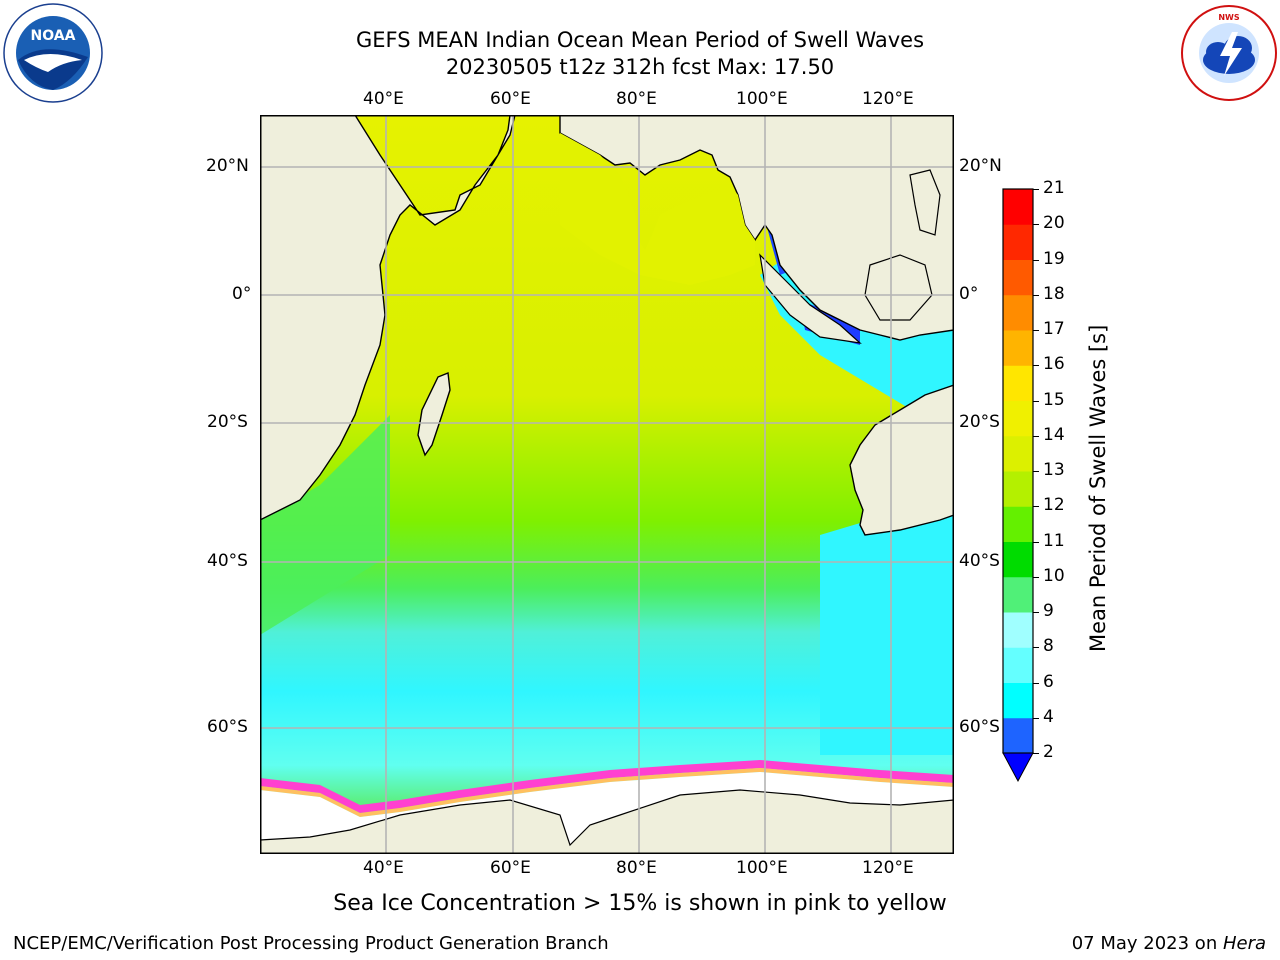  What do you see at coordinates (1054, 540) in the screenshot?
I see `colorbar-tick-label: 11` at bounding box center [1054, 540].